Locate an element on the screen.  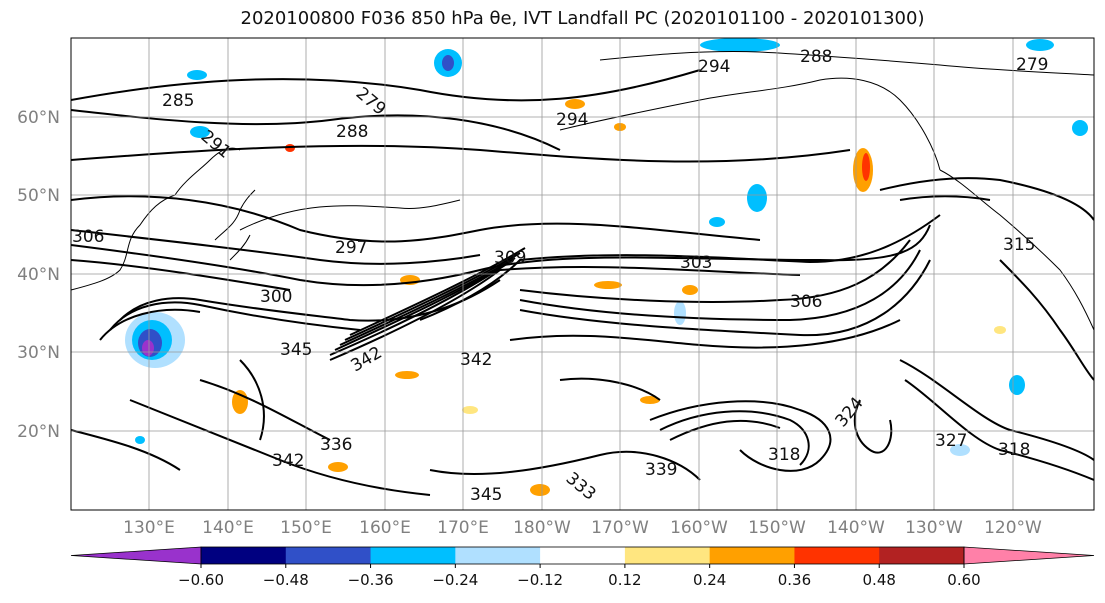
colorbar-tick-label: 0.24 is located at coordinates (709, 580).